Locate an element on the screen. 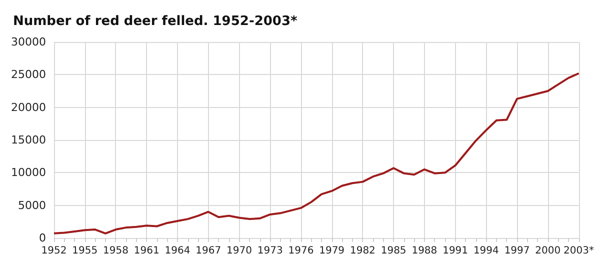  y-tick-label: 20000 is located at coordinates (28, 107).